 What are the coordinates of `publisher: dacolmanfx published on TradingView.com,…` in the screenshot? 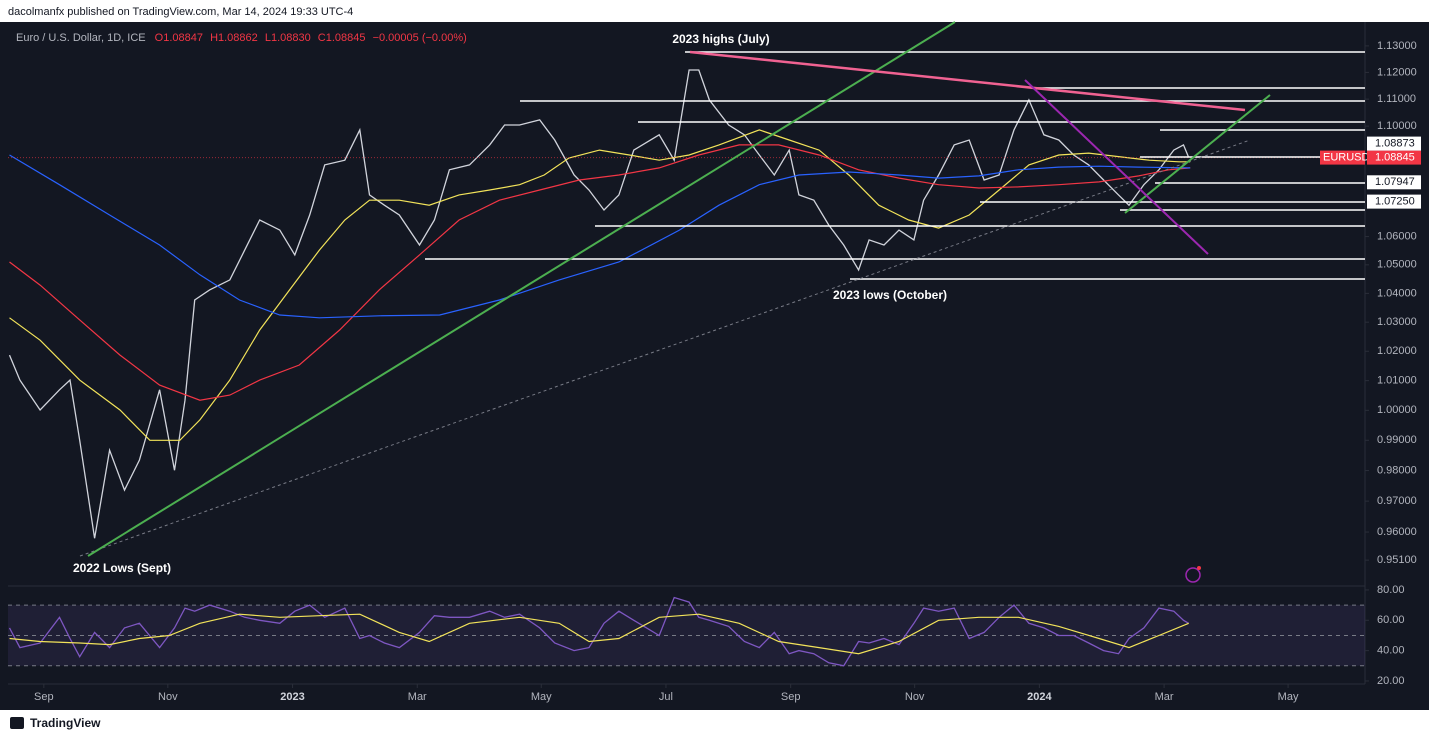 It's located at (180, 12).